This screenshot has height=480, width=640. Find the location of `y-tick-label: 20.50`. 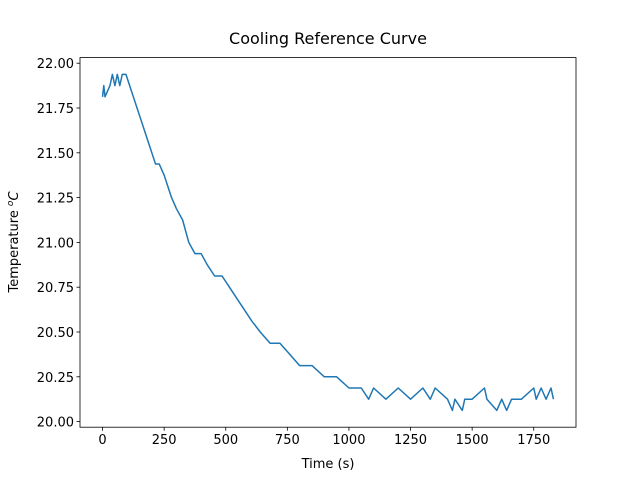

y-tick-label: 20.50 is located at coordinates (55, 333).